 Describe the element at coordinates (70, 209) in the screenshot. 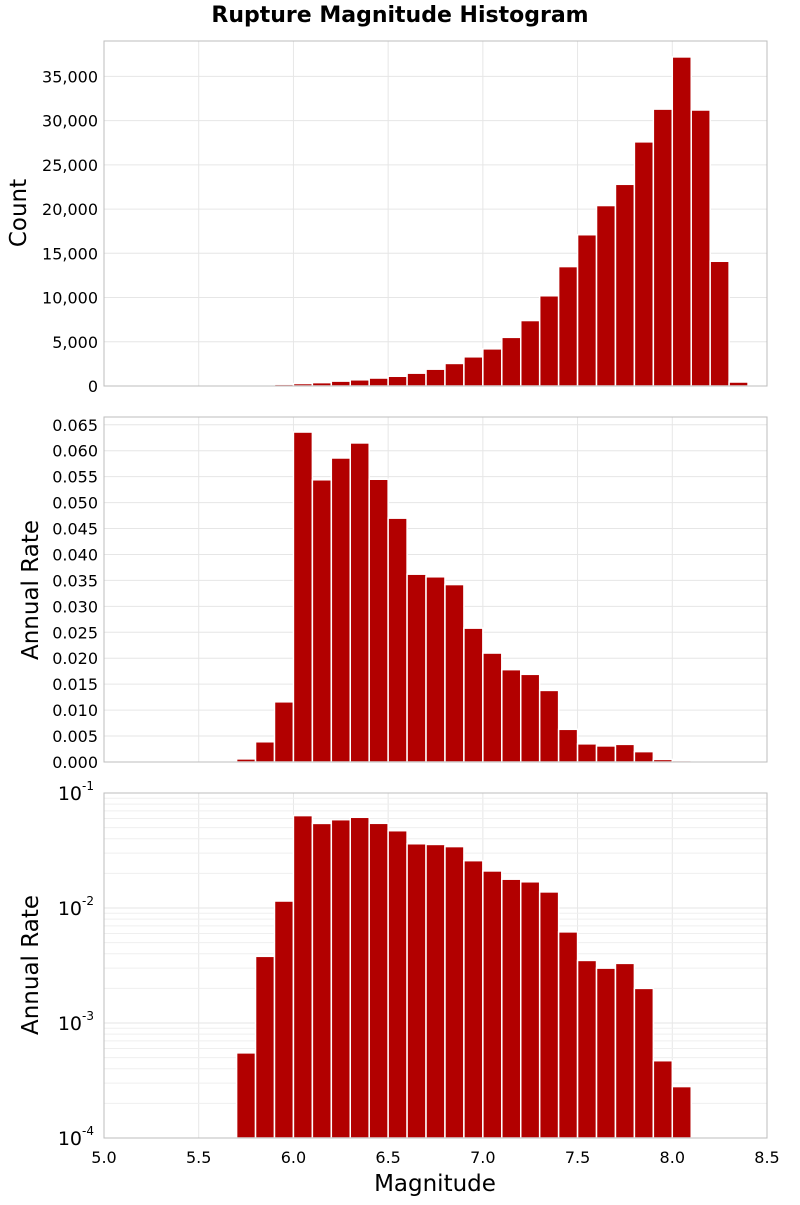

I see `y-tick-label: 20,000` at that location.